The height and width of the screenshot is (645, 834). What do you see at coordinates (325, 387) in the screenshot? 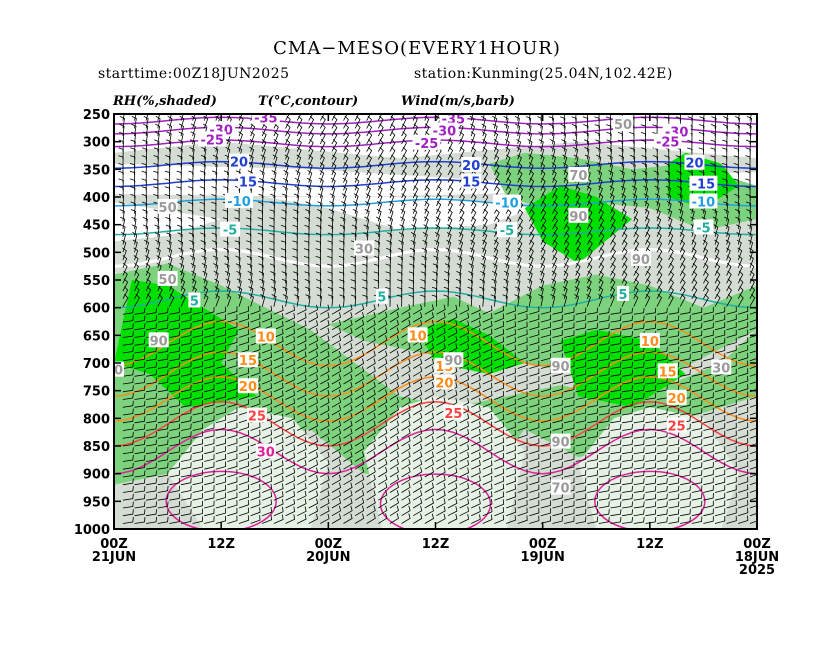
I see `wind-barb-1942` at bounding box center [325, 387].